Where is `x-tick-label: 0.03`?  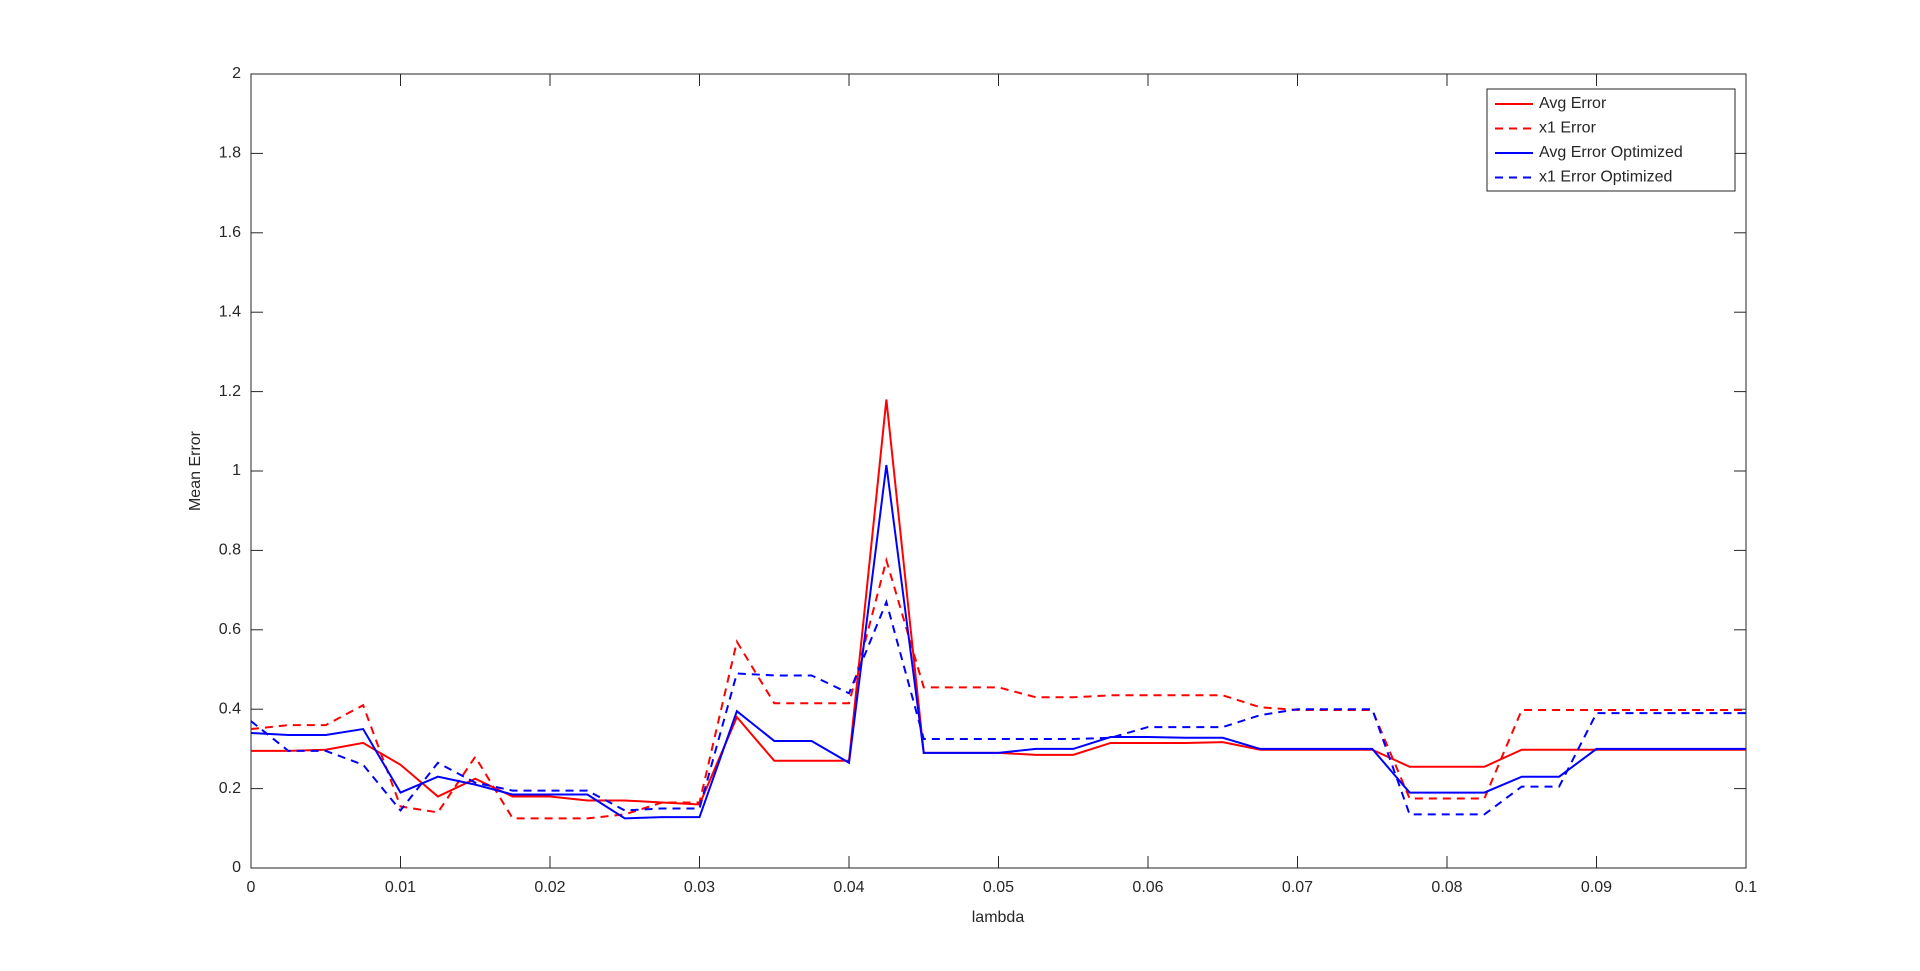
x-tick-label: 0.03 is located at coordinates (699, 887).